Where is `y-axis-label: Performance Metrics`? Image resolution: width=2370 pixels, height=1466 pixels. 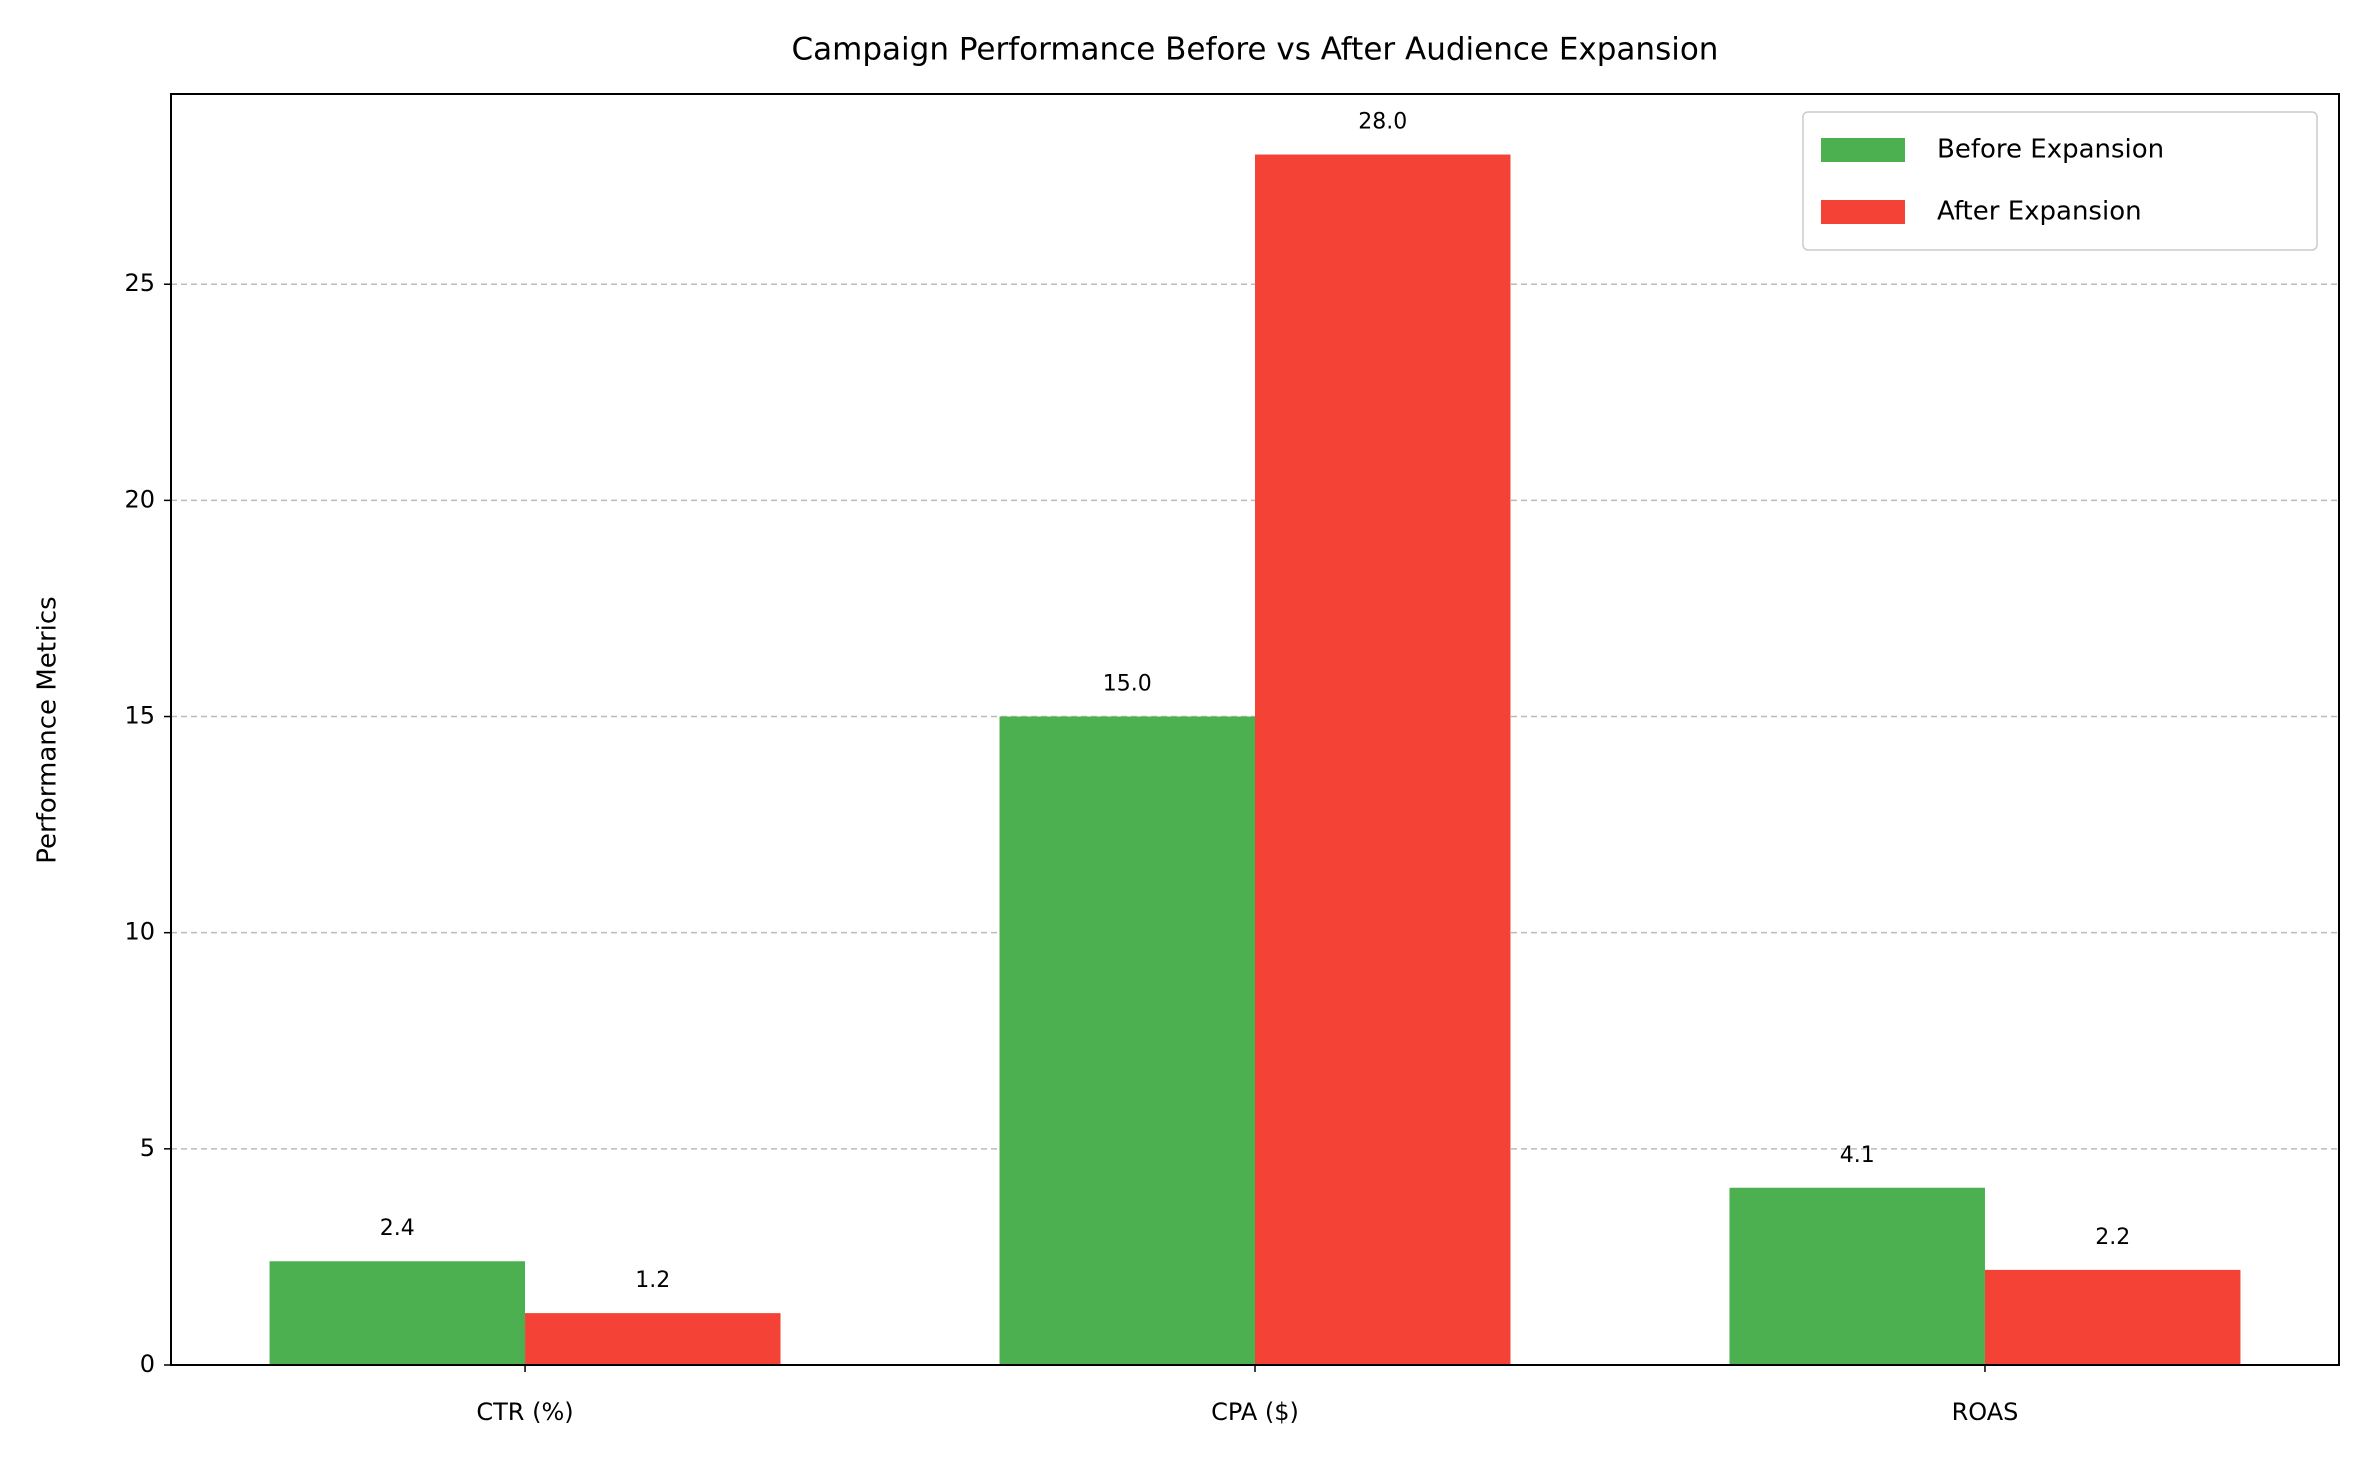
y-axis-label: Performance Metrics is located at coordinates (48, 729).